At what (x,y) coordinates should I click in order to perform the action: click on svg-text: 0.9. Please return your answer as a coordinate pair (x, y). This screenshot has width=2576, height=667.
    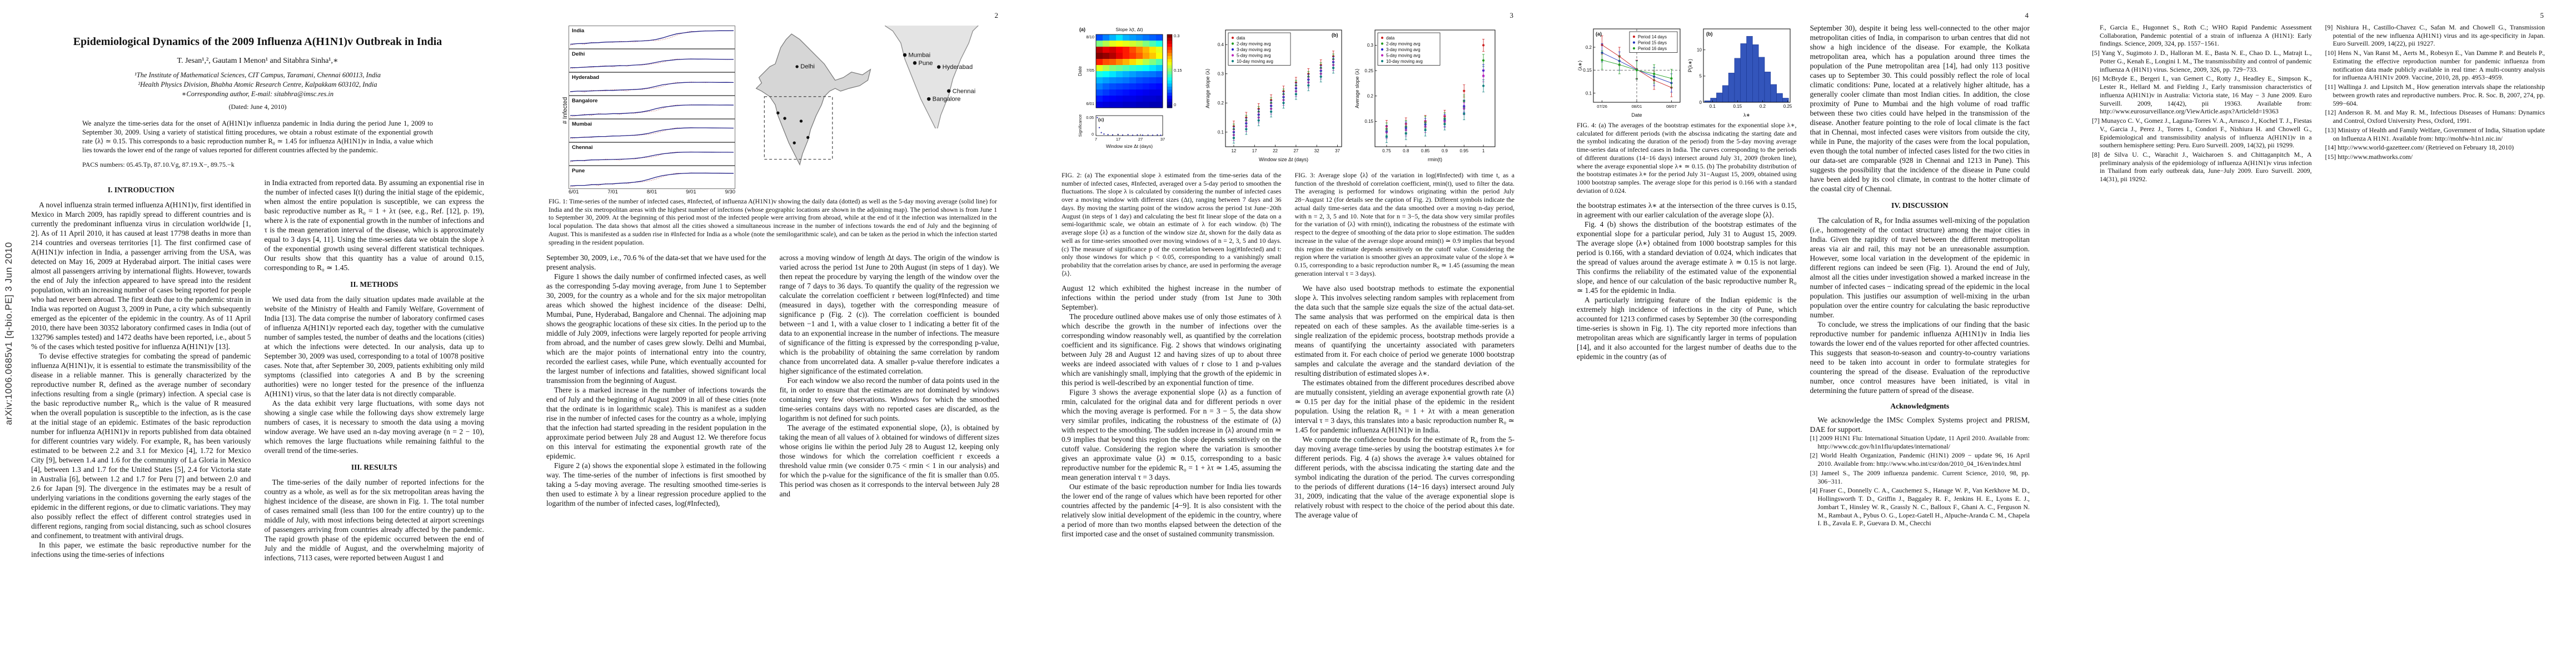
    Looking at the image, I should click on (1444, 150).